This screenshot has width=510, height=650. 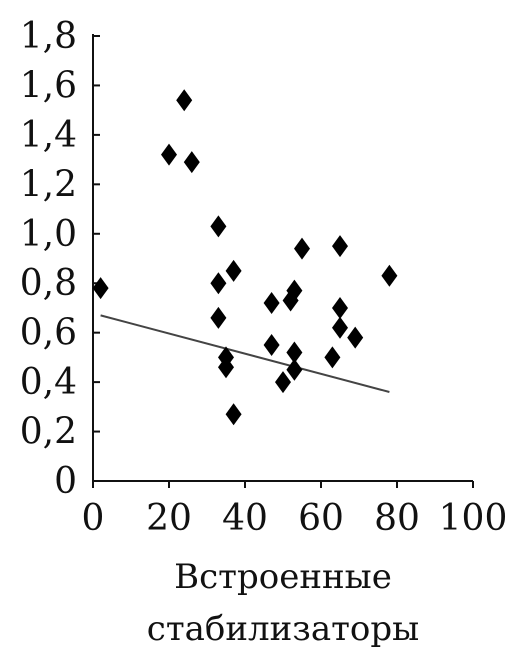 I want to click on x-tick-label: 60, so click(x=321, y=518).